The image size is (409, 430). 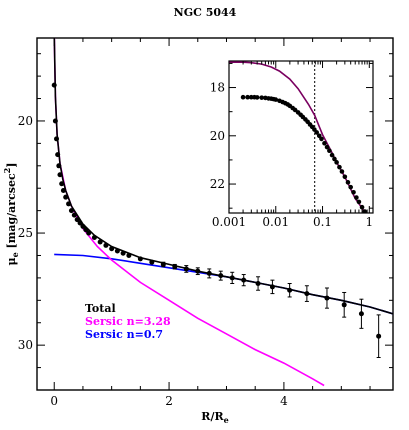 What do you see at coordinates (124, 334) in the screenshot?
I see `legend-entry-sersic-disk: Sersic n=0.7` at bounding box center [124, 334].